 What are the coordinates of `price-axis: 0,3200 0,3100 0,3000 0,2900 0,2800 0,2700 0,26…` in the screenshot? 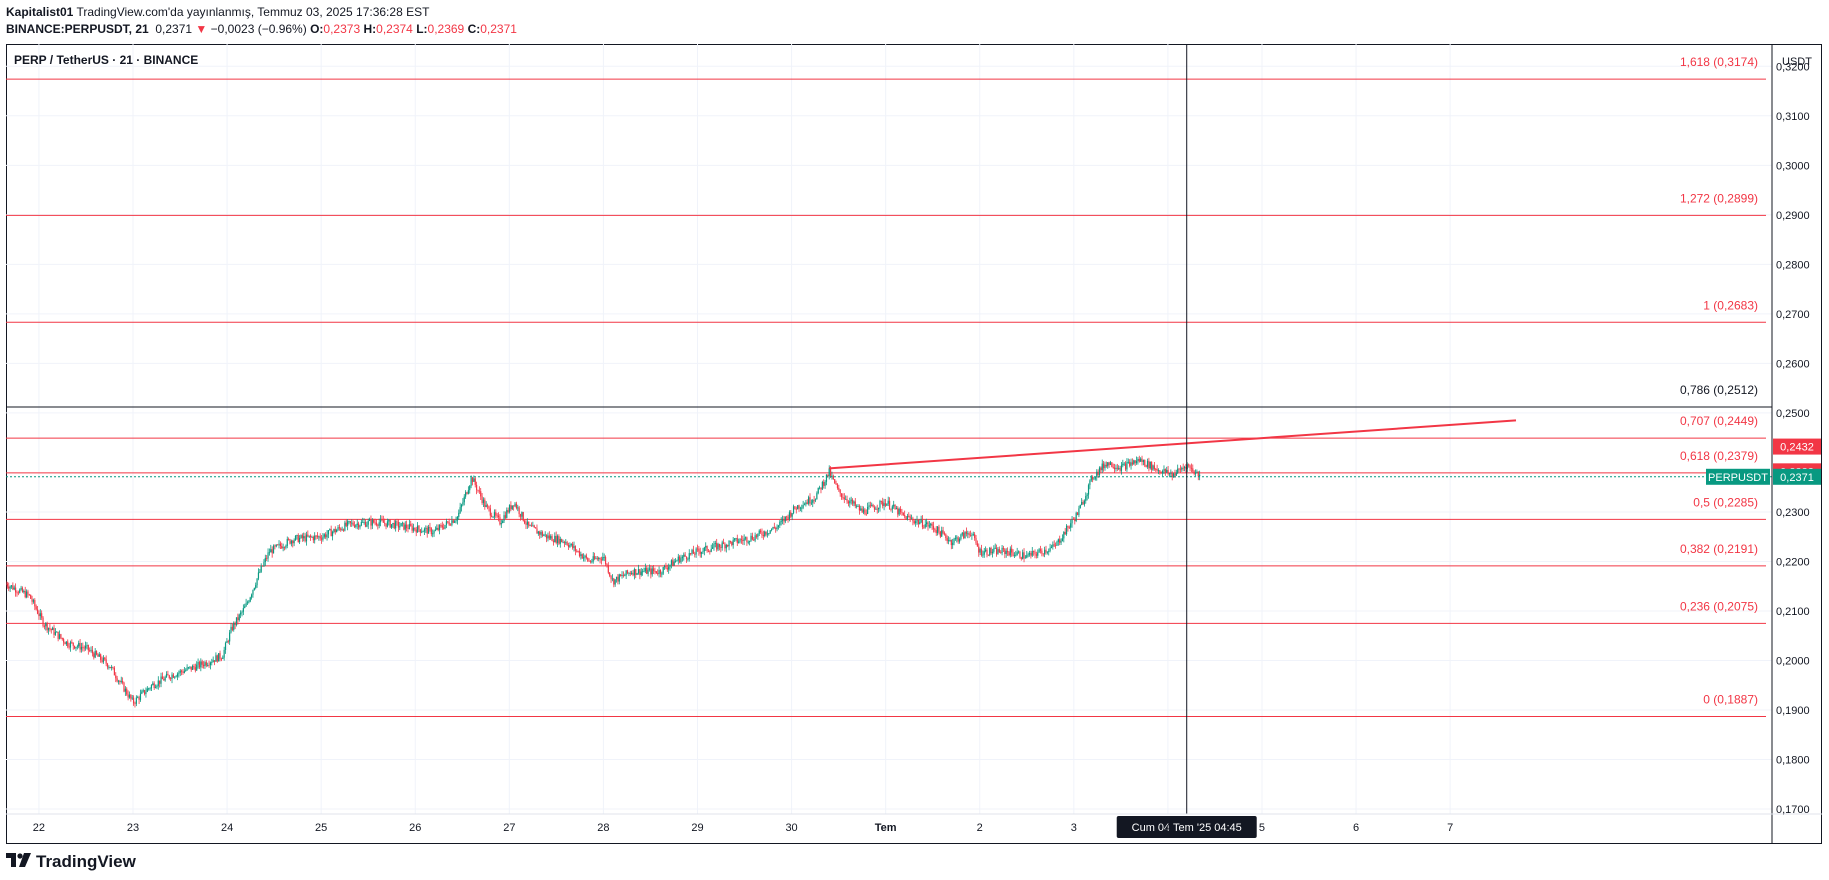 It's located at (1793, 438).